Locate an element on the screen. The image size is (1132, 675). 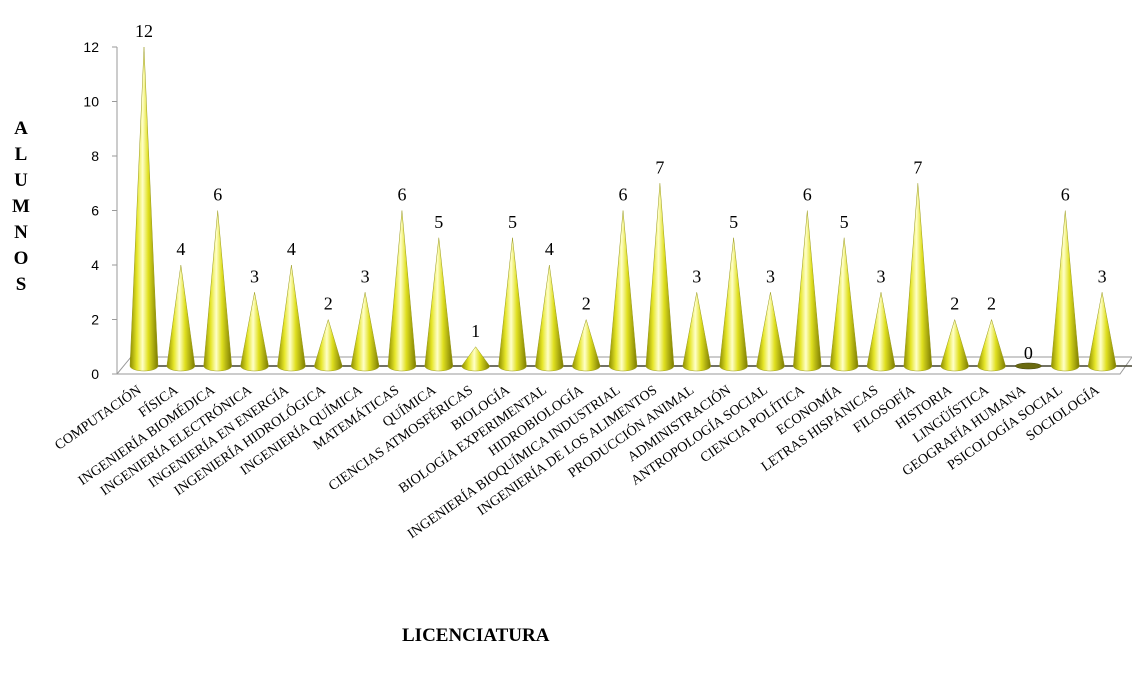
y-axis-title-letter: M is located at coordinates (21, 206).